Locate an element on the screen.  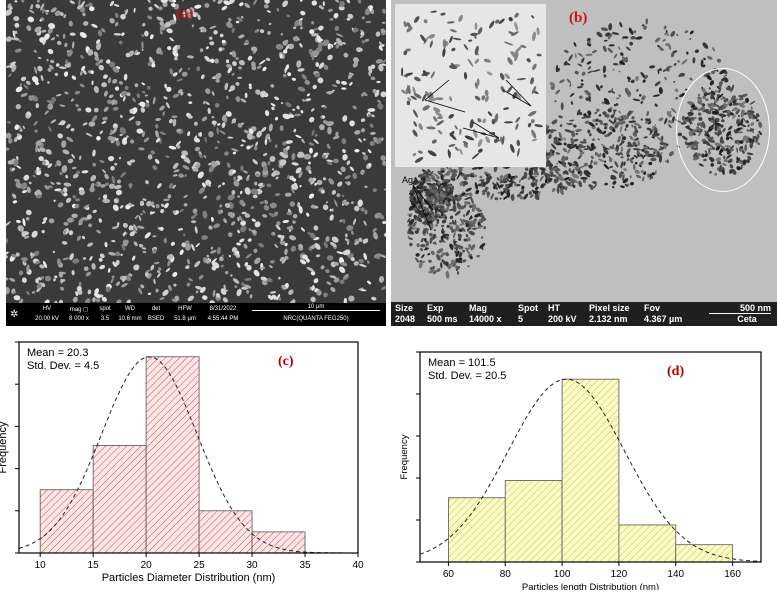
tem-fov-label: Fov is located at coordinates (652, 308).